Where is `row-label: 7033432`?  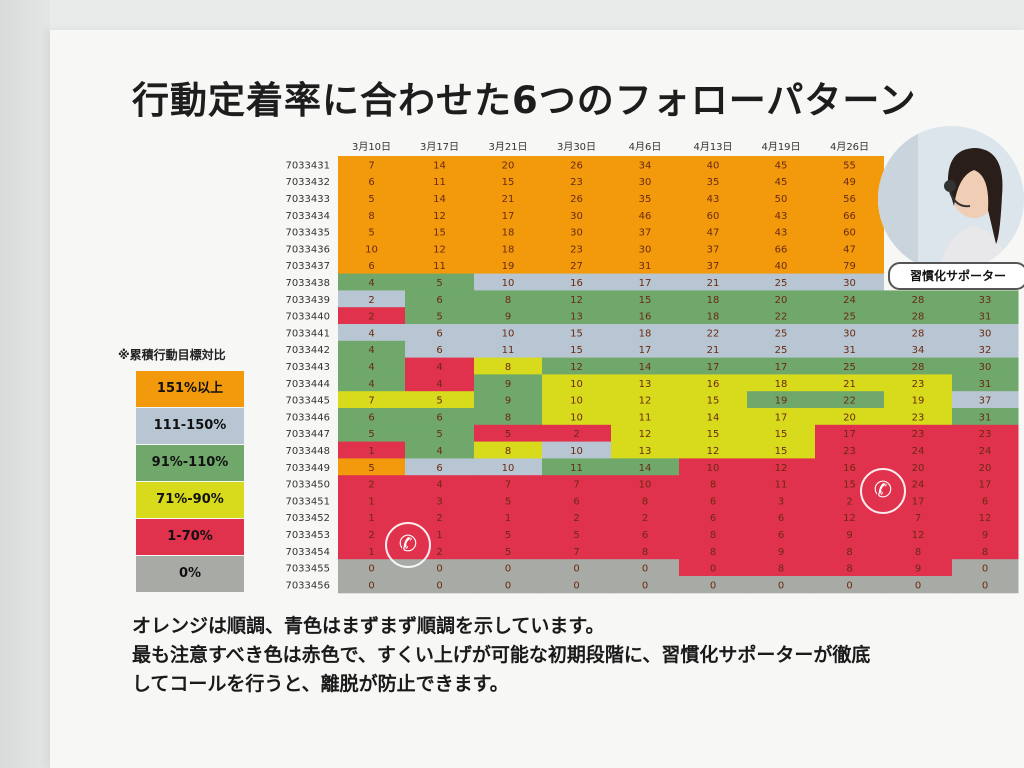 row-label: 7033432 is located at coordinates (307, 182).